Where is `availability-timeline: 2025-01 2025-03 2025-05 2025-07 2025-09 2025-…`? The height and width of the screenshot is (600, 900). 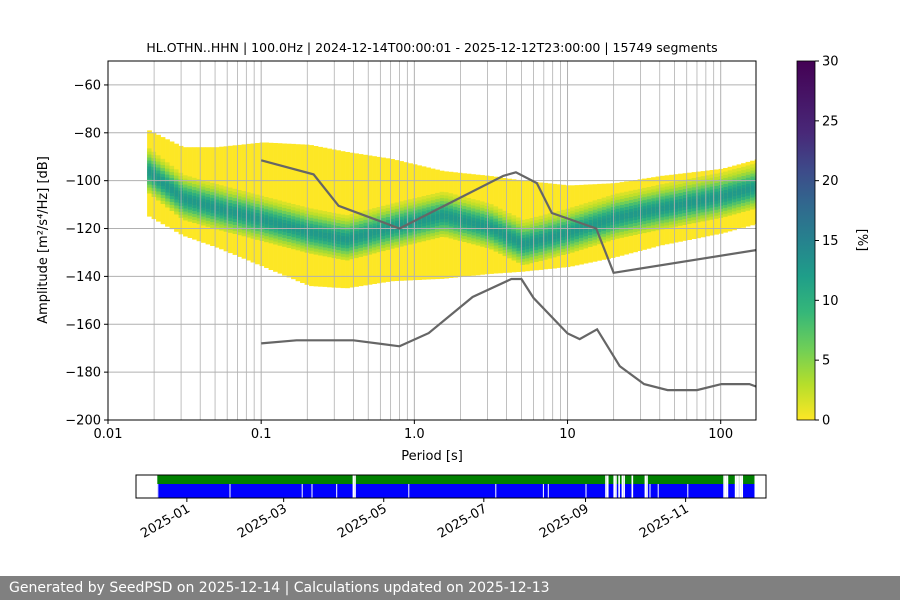 availability-timeline: 2025-01 2025-03 2025-05 2025-07 2025-09 2025-… is located at coordinates (451, 508).